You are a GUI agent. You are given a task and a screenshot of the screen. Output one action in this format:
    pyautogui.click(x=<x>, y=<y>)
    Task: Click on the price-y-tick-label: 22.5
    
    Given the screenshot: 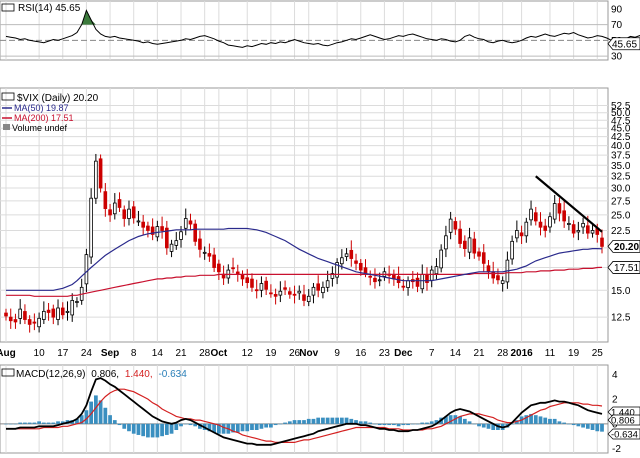 What is the action you would take?
    pyautogui.click(x=621, y=231)
    